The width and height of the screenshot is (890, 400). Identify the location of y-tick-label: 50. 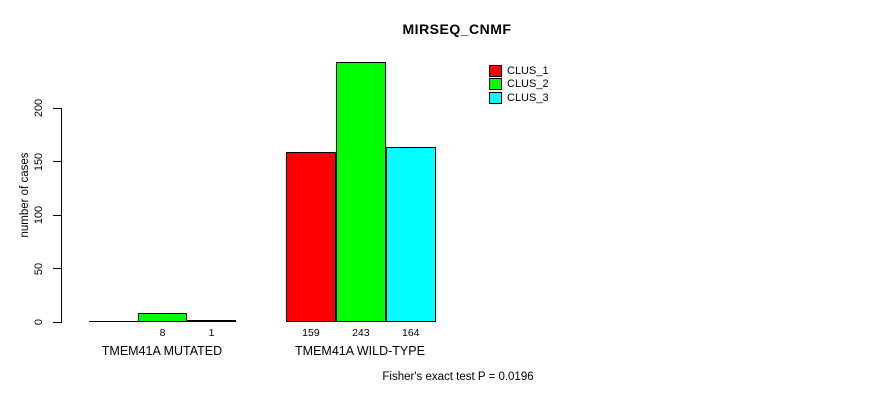
(39, 268).